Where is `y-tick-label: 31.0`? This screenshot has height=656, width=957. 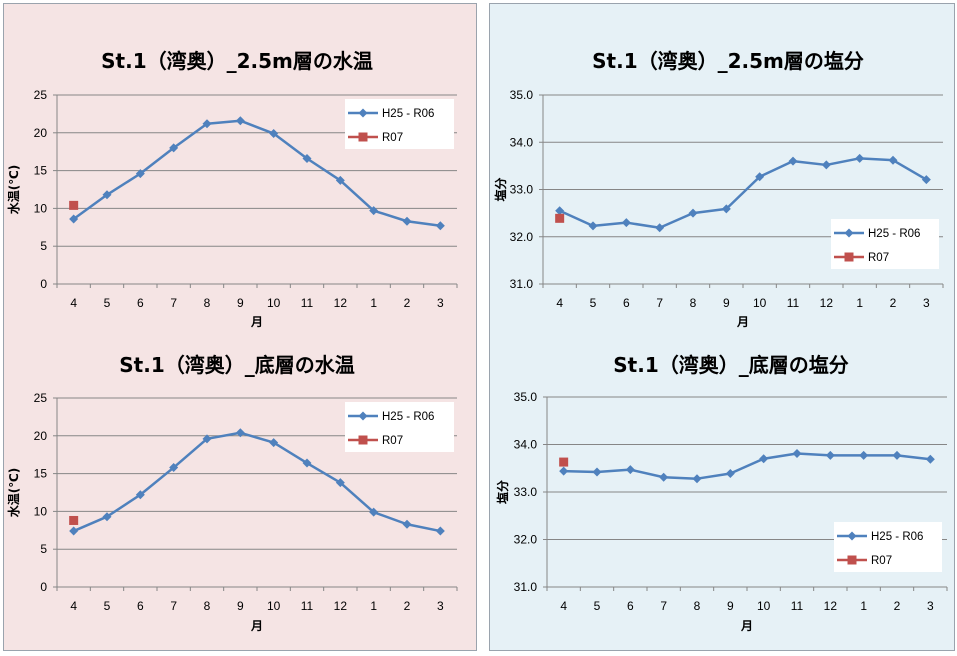 y-tick-label: 31.0 is located at coordinates (522, 284).